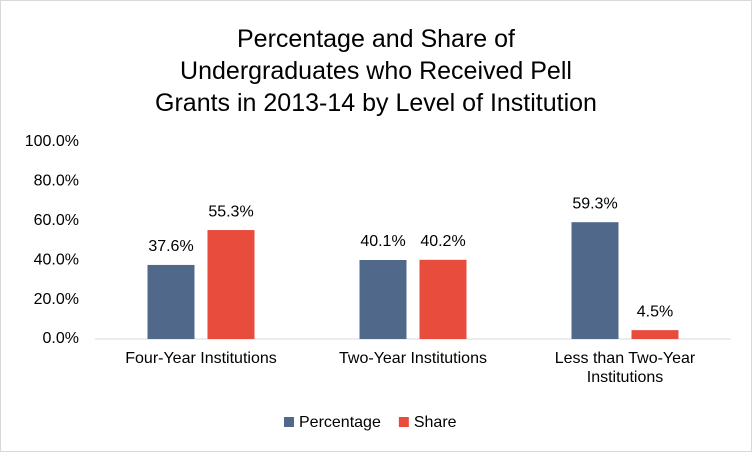  Describe the element at coordinates (61, 338) in the screenshot. I see `y-tick-label: 0.0%` at that location.